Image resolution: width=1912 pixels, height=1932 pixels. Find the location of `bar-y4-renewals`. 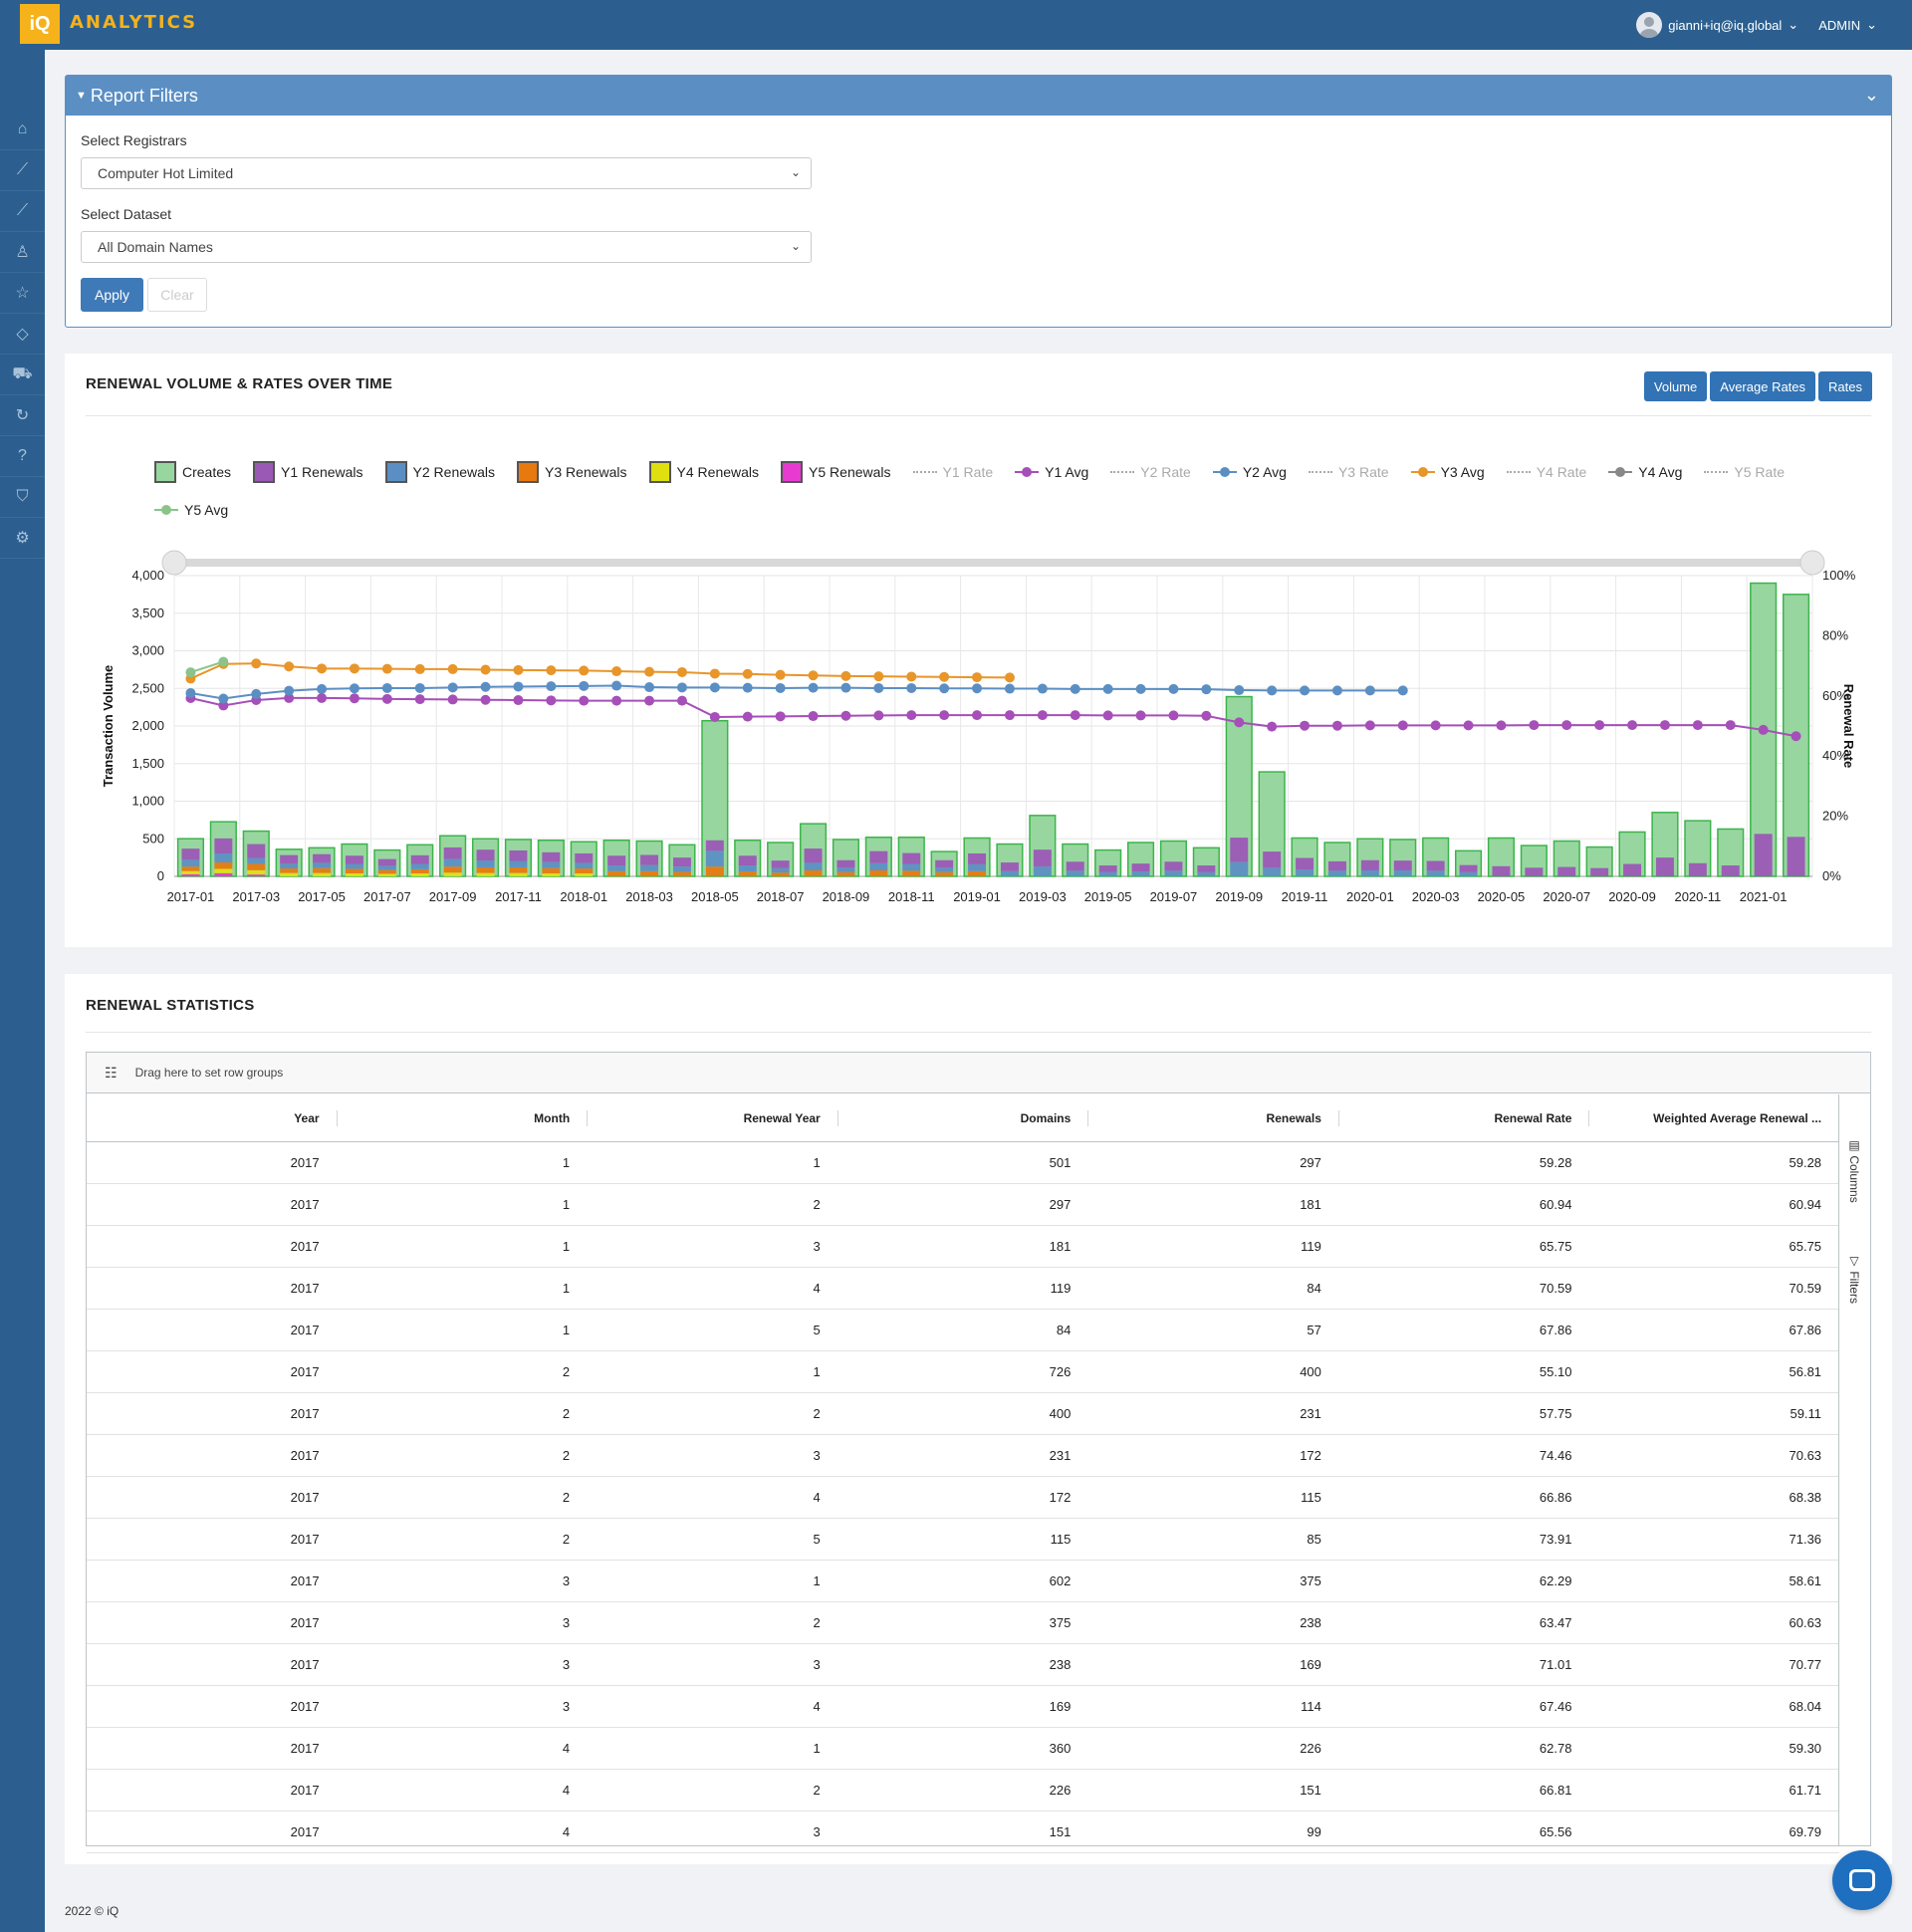

bar-y4-renewals is located at coordinates (190, 872).